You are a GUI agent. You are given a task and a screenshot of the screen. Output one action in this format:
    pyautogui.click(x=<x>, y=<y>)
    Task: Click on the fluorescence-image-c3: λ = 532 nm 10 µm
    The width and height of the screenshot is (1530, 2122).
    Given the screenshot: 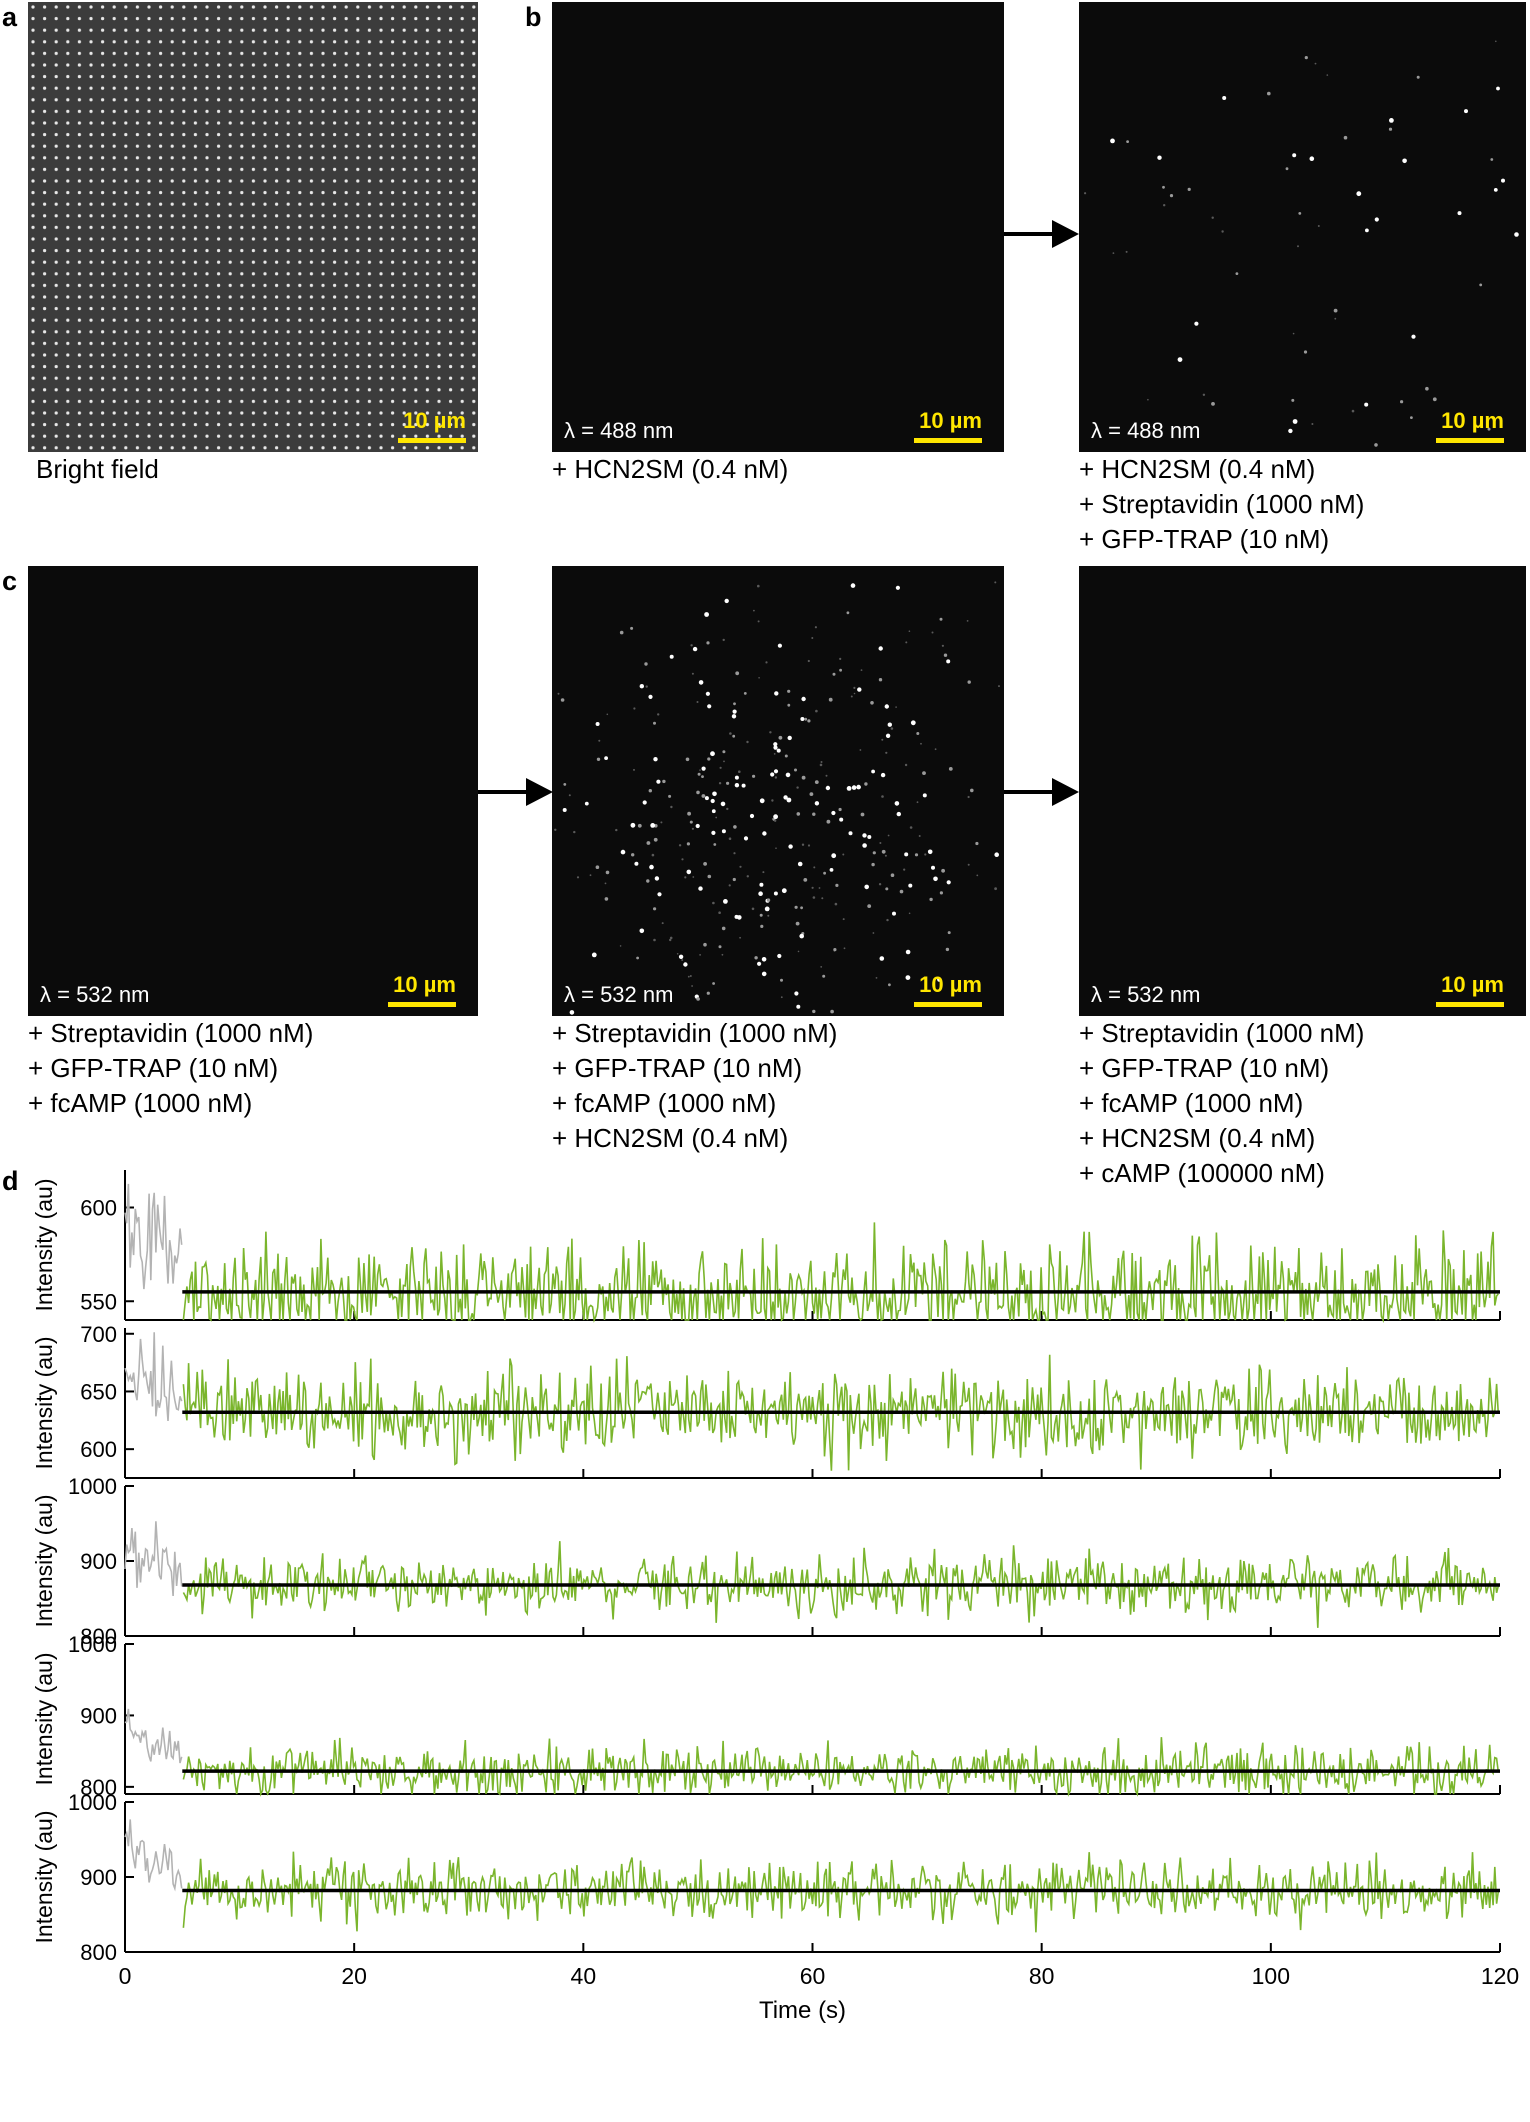 What is the action you would take?
    pyautogui.click(x=1302, y=791)
    